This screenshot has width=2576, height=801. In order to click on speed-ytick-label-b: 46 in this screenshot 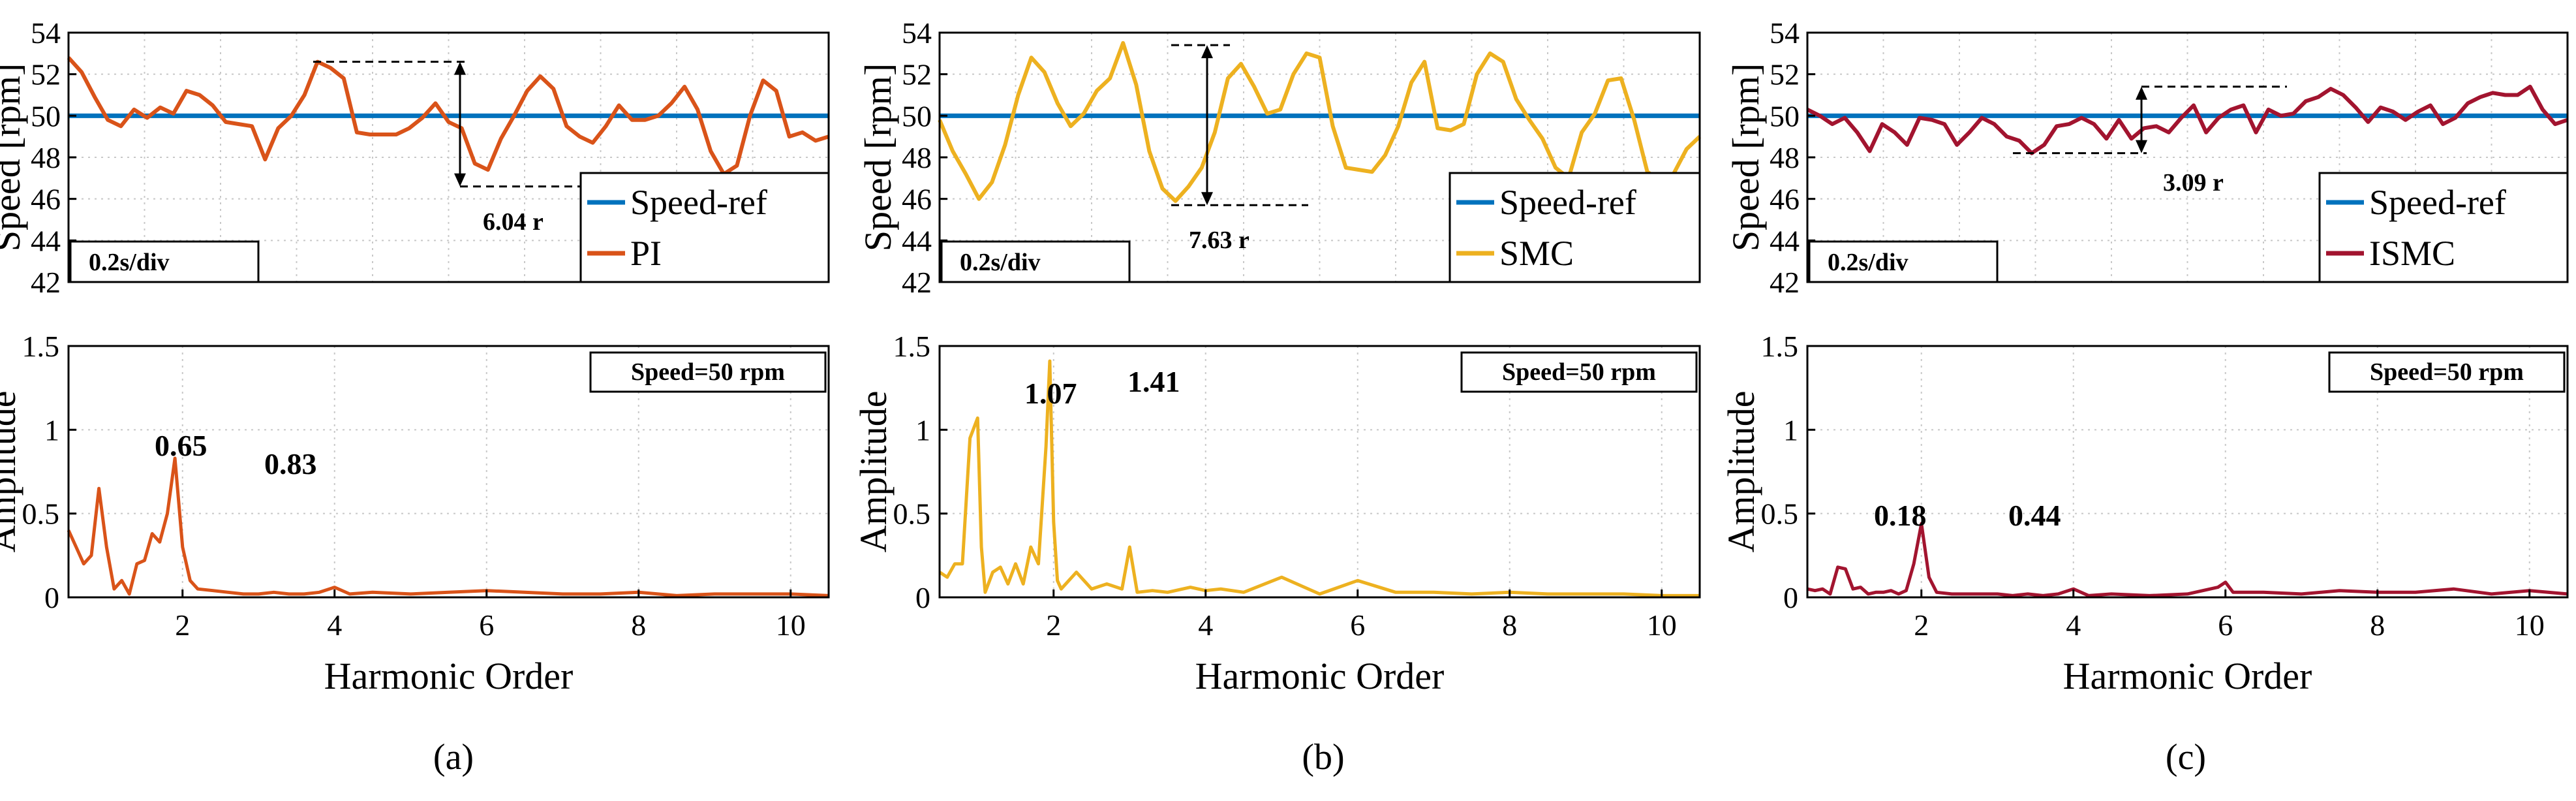, I will do `click(917, 199)`.